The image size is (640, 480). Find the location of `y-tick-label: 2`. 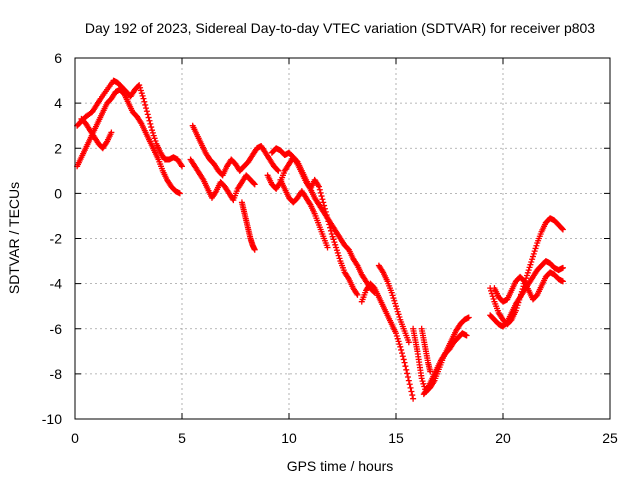

y-tick-label: 2 is located at coordinates (58, 148).